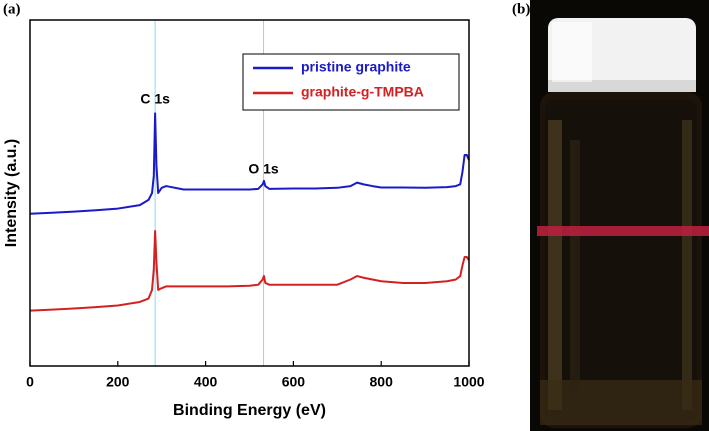 This screenshot has width=709, height=431. Describe the element at coordinates (12, 9) in the screenshot. I see `panel-label: (a)` at that location.